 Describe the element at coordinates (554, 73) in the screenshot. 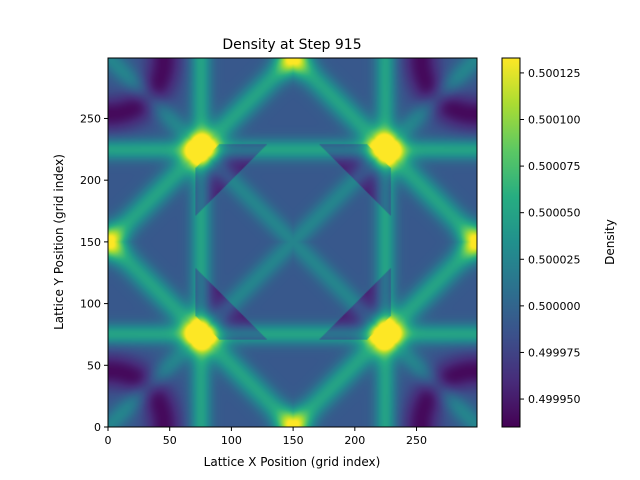

I see `colorbar-tick-label: 0.500125` at that location.